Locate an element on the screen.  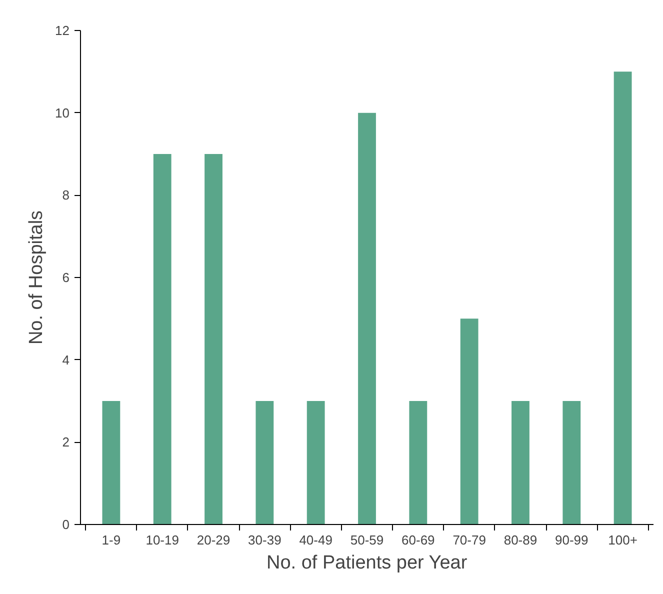
x-tick-label: 60-69 is located at coordinates (418, 540).